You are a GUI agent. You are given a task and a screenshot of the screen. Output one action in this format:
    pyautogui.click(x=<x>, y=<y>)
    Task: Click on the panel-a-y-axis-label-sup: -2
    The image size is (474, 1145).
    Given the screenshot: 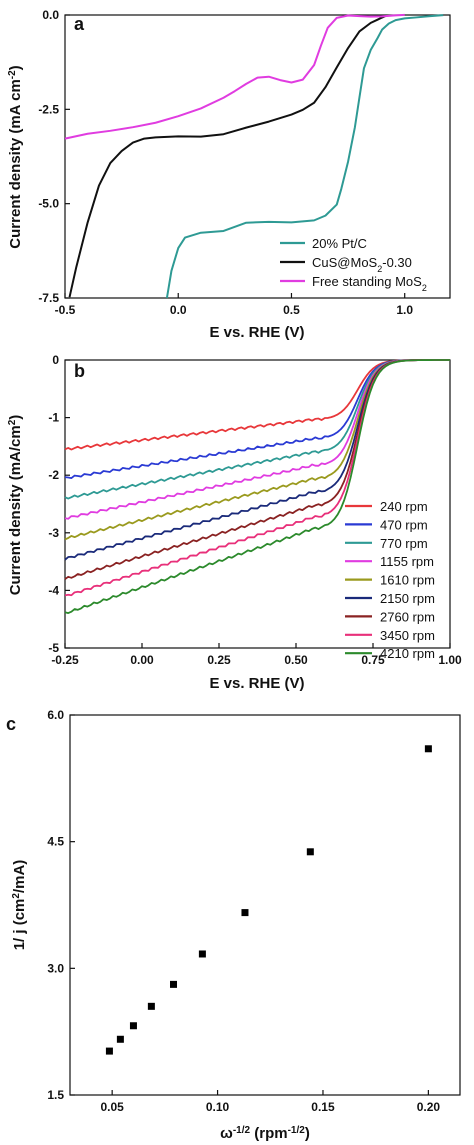 What is the action you would take?
    pyautogui.click(x=12, y=74)
    